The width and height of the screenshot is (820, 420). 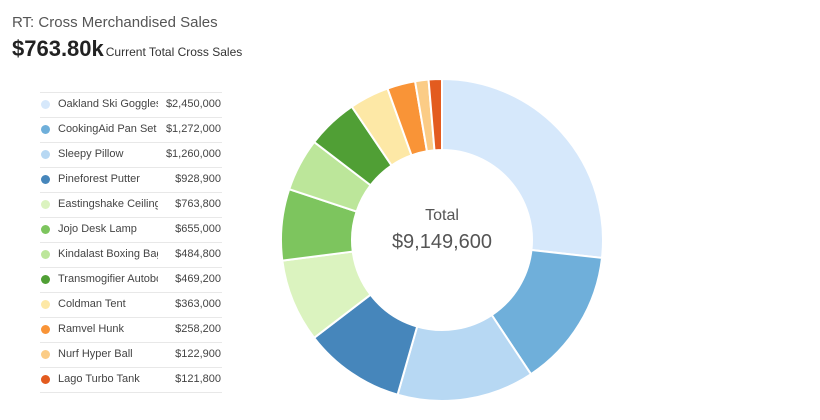 I want to click on legend-value: $928,900, so click(x=198, y=179).